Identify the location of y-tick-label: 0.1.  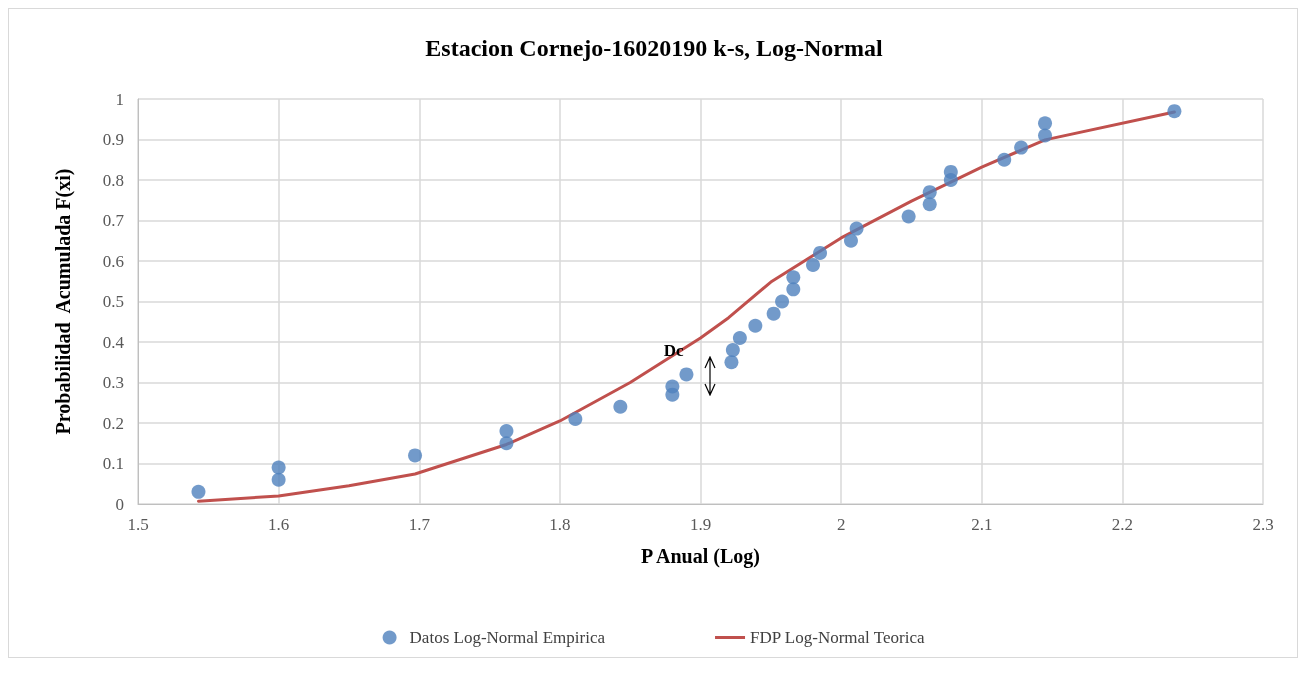
(113, 463).